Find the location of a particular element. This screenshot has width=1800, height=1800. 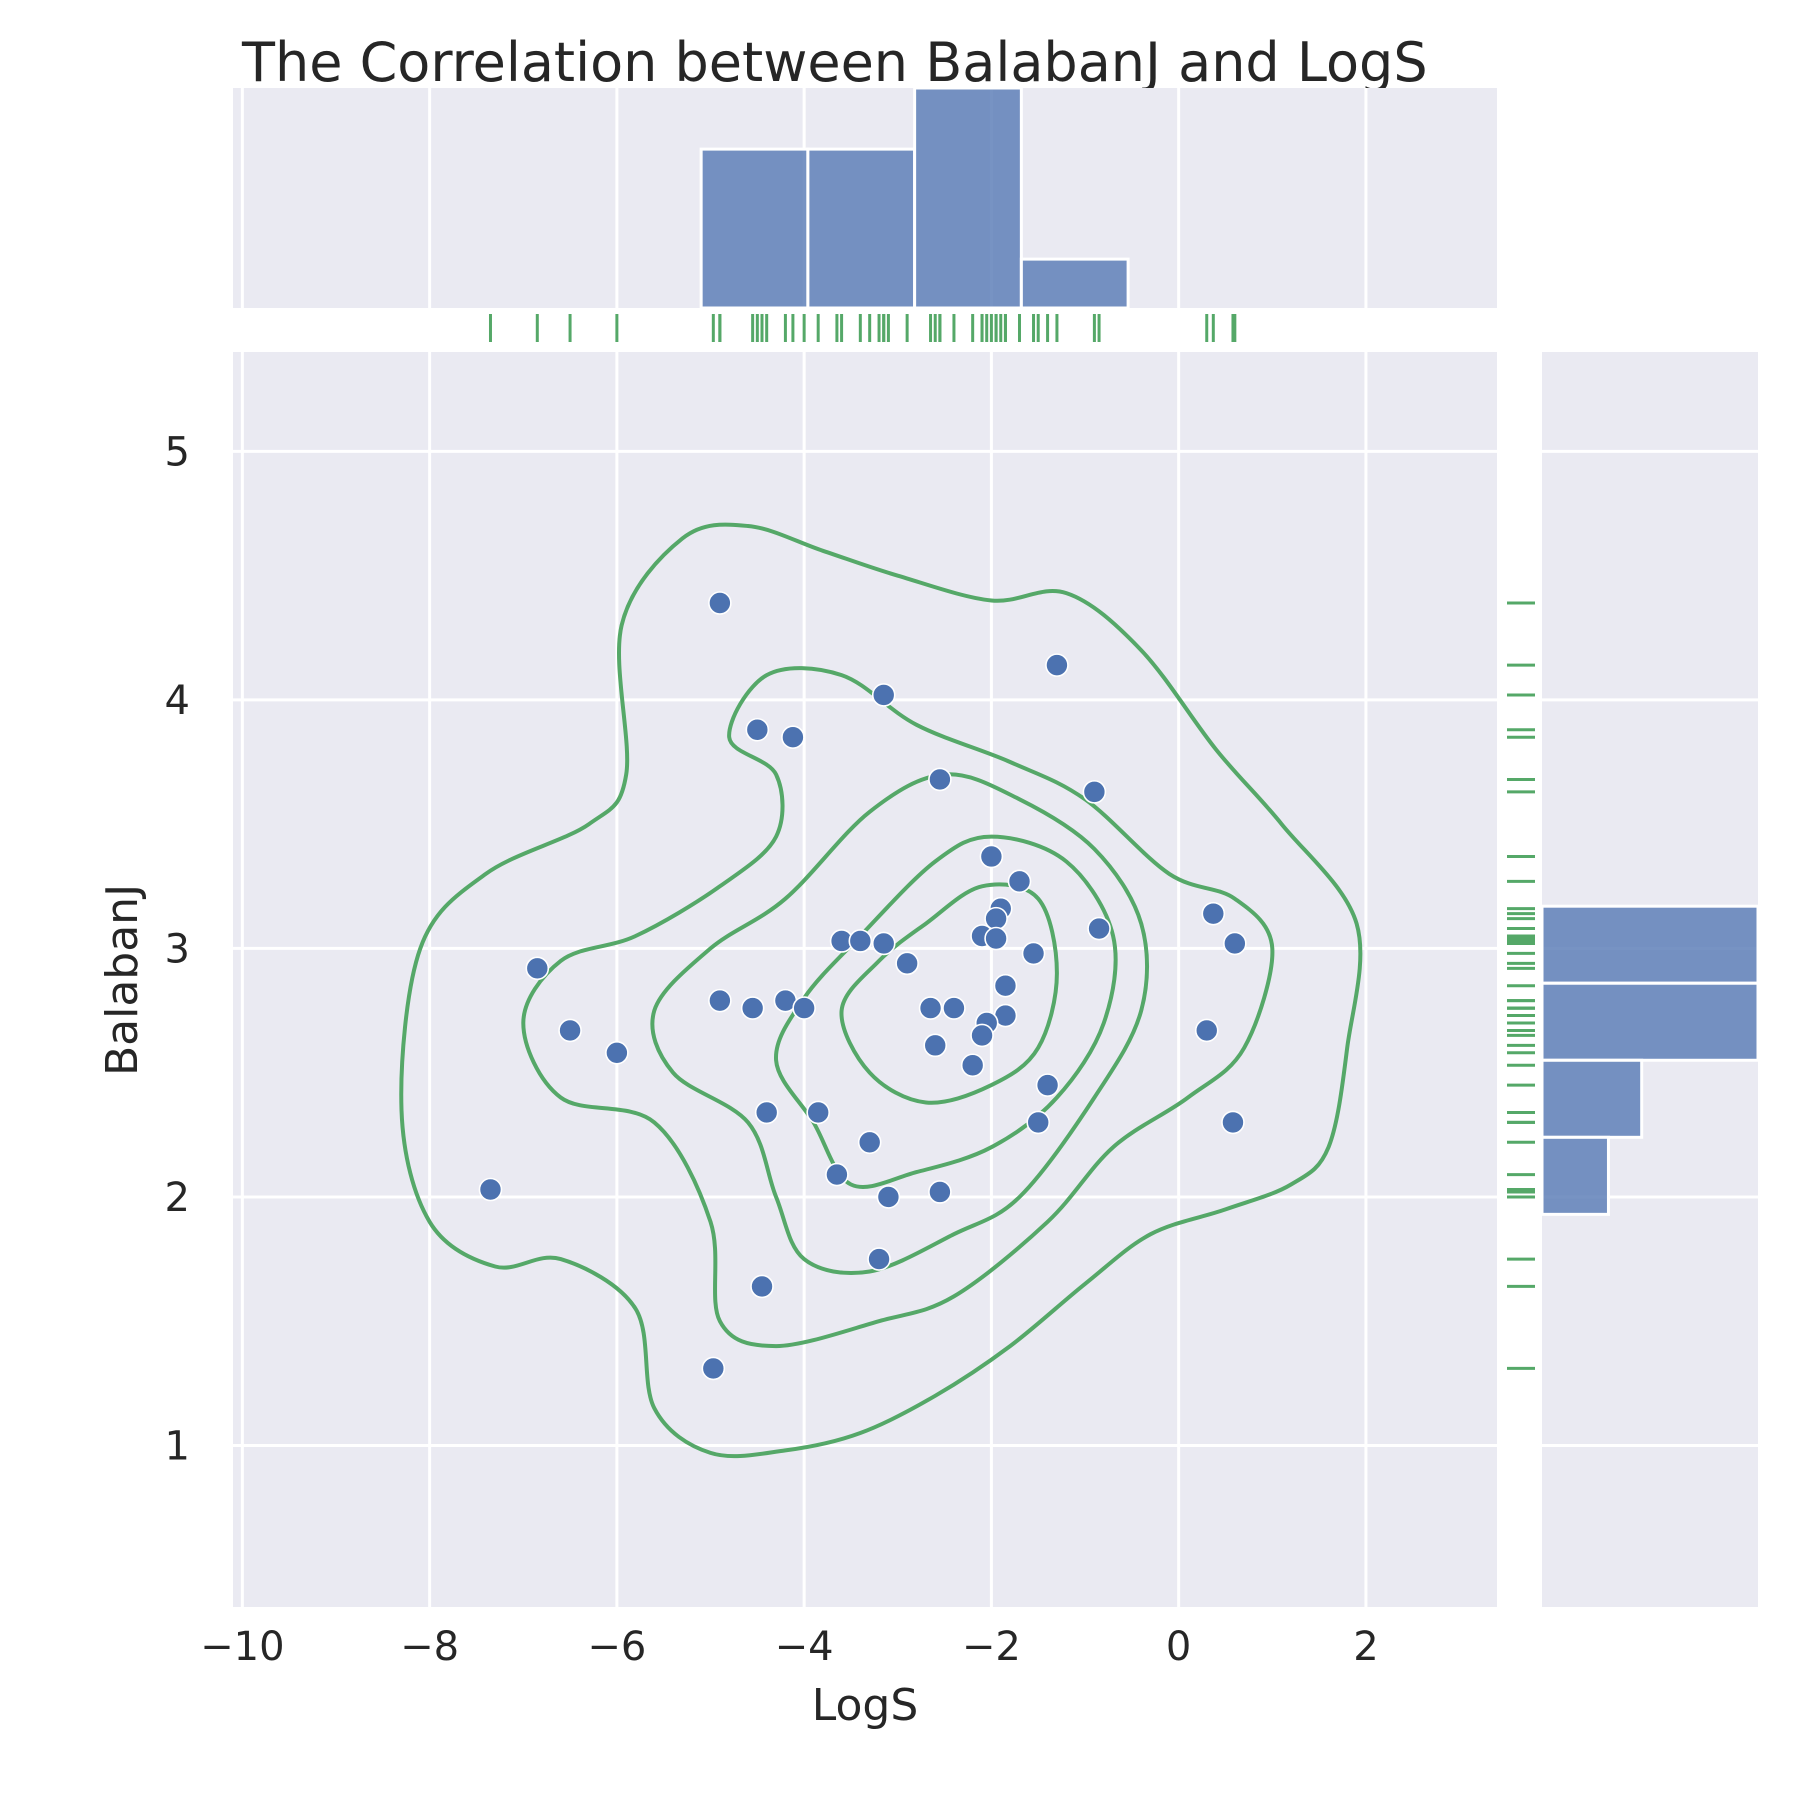

right-histogram is located at coordinates (1650, 1060).